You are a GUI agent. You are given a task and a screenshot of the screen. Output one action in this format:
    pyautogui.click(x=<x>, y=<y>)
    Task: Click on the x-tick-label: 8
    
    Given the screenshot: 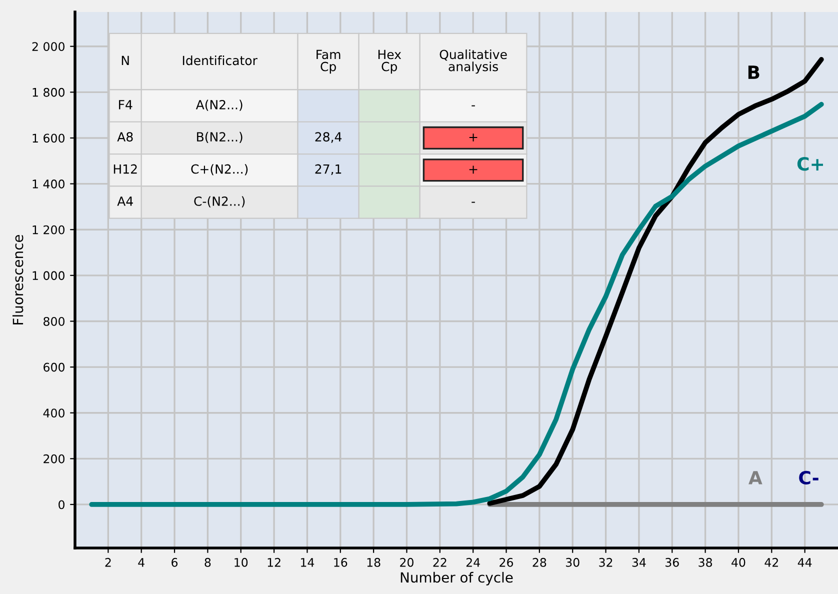 What is the action you would take?
    pyautogui.click(x=207, y=562)
    